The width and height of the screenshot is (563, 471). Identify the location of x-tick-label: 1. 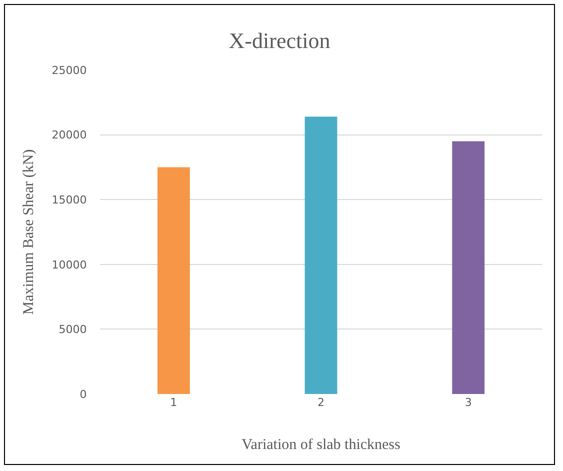
(174, 402).